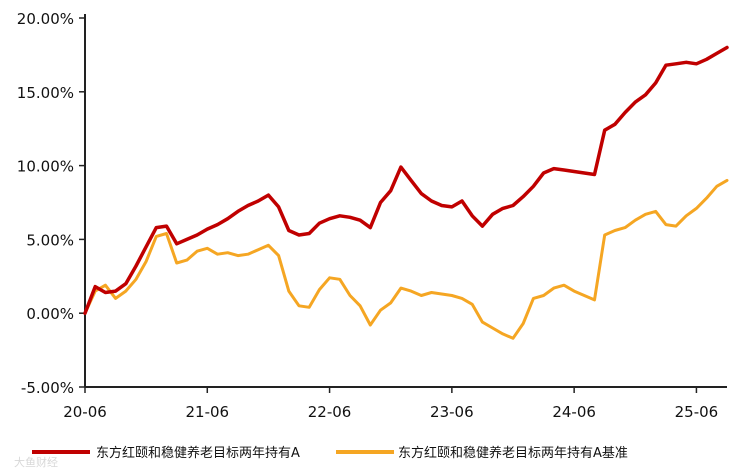 Image resolution: width=744 pixels, height=474 pixels. I want to click on y-tick-label: 15.00%, so click(45, 93).